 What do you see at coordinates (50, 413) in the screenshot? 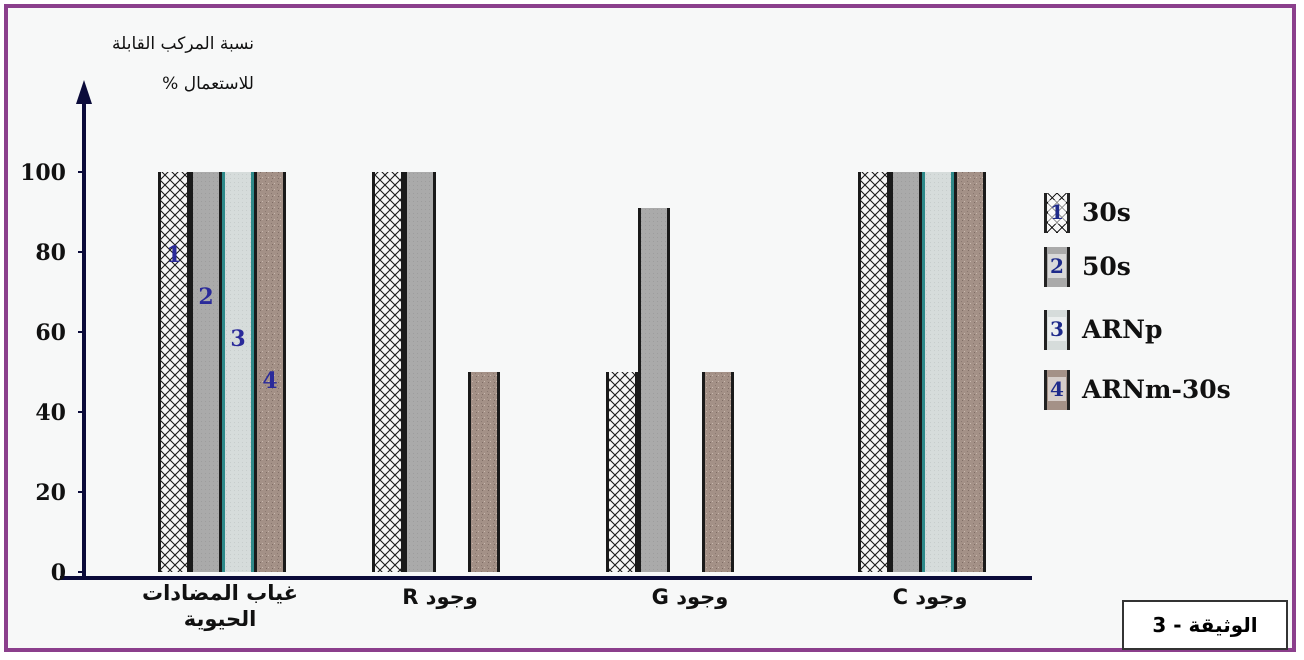
I see `y-tick-label: 40` at bounding box center [50, 413].